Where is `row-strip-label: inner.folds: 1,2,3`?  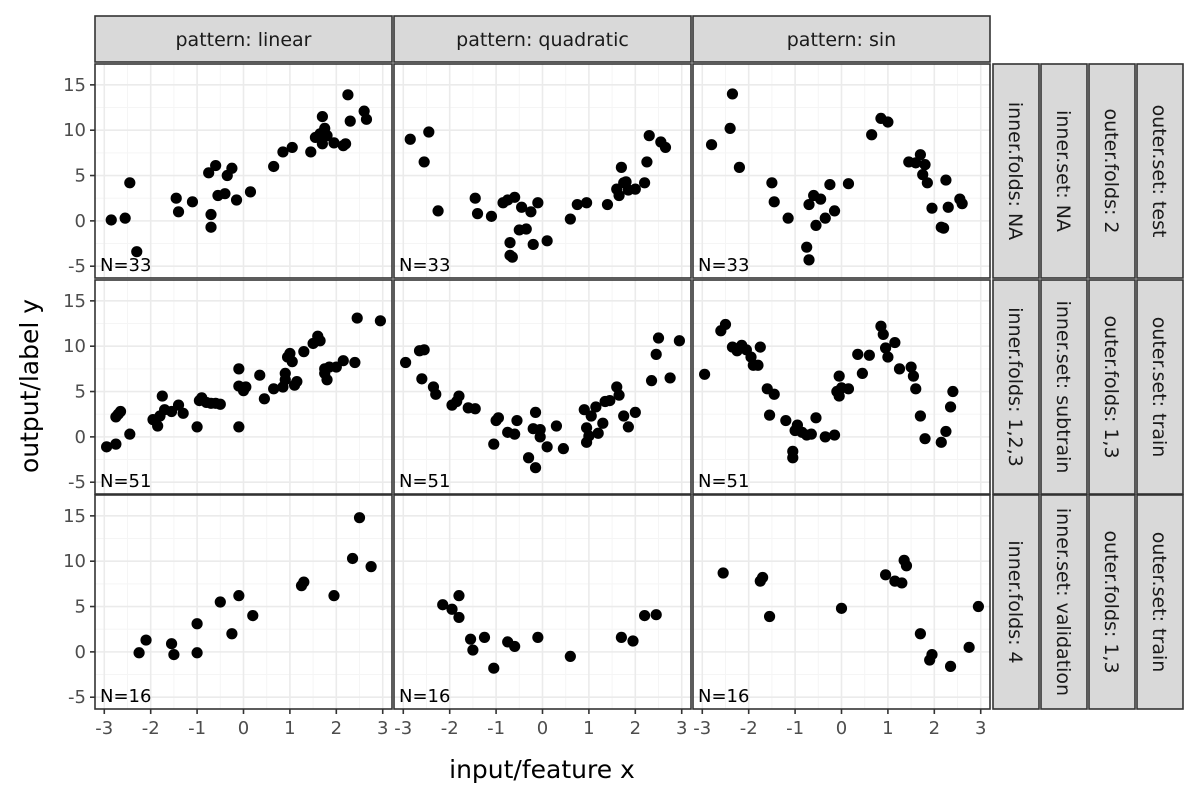 row-strip-label: inner.folds: 1,2,3 is located at coordinates (1015, 387).